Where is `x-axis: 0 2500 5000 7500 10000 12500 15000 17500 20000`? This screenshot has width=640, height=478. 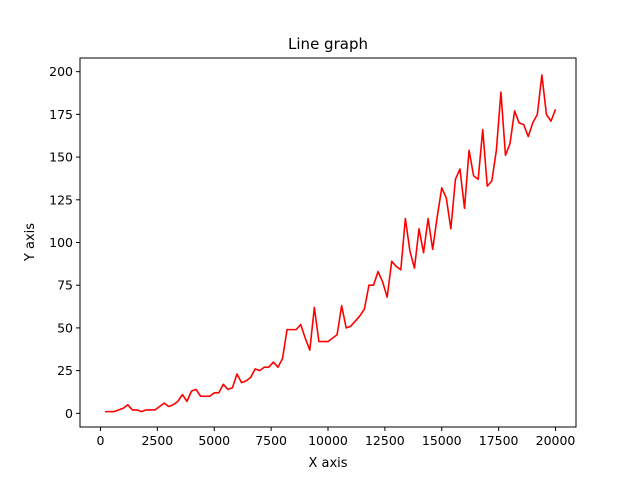
x-axis: 0 2500 5000 7500 10000 12500 15000 17500 20000 is located at coordinates (336, 437).